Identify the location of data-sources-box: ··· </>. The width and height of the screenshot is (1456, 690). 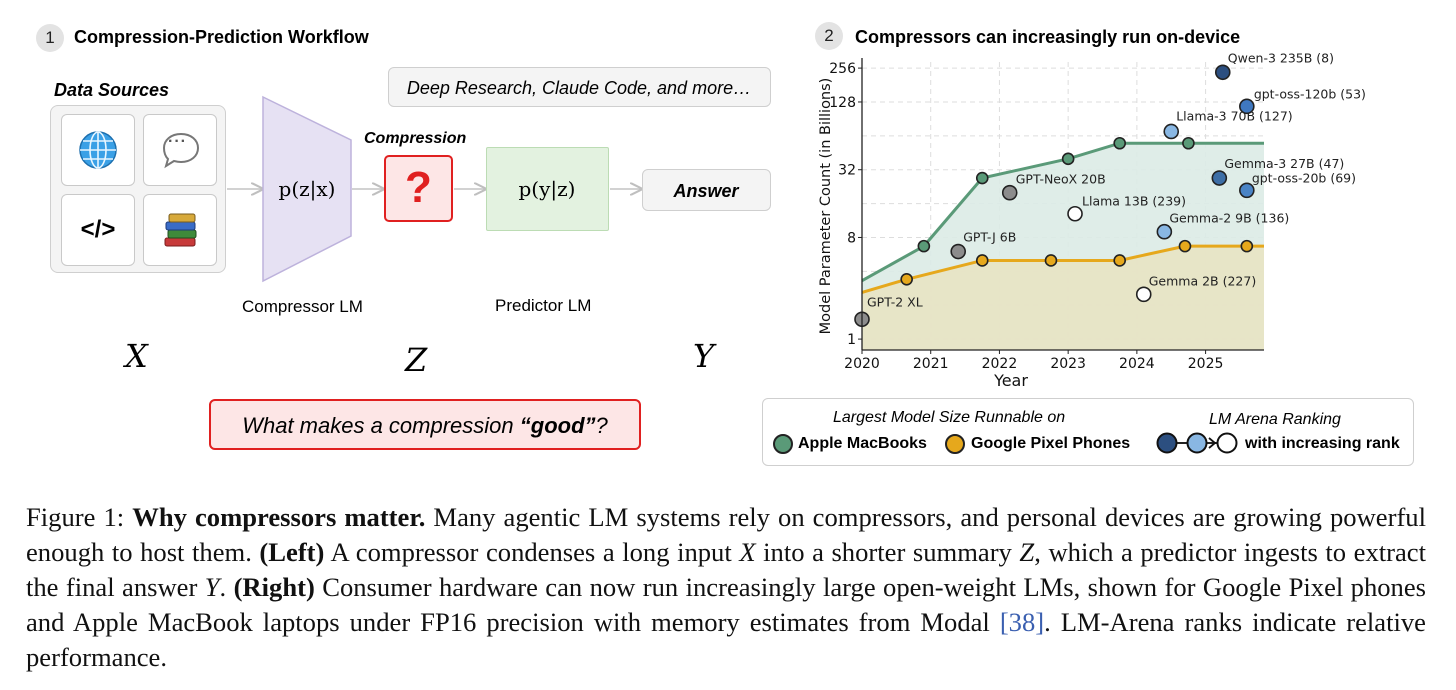
(138, 189).